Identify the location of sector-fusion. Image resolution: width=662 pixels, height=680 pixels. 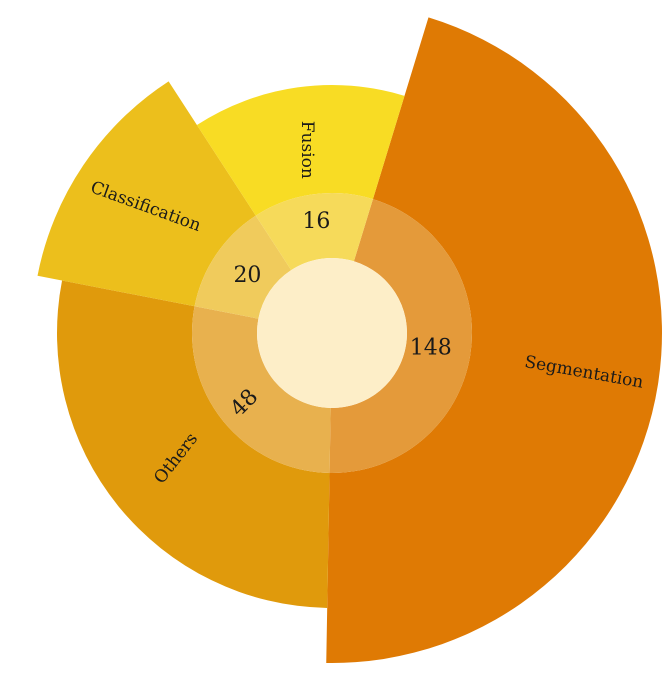
(300, 150).